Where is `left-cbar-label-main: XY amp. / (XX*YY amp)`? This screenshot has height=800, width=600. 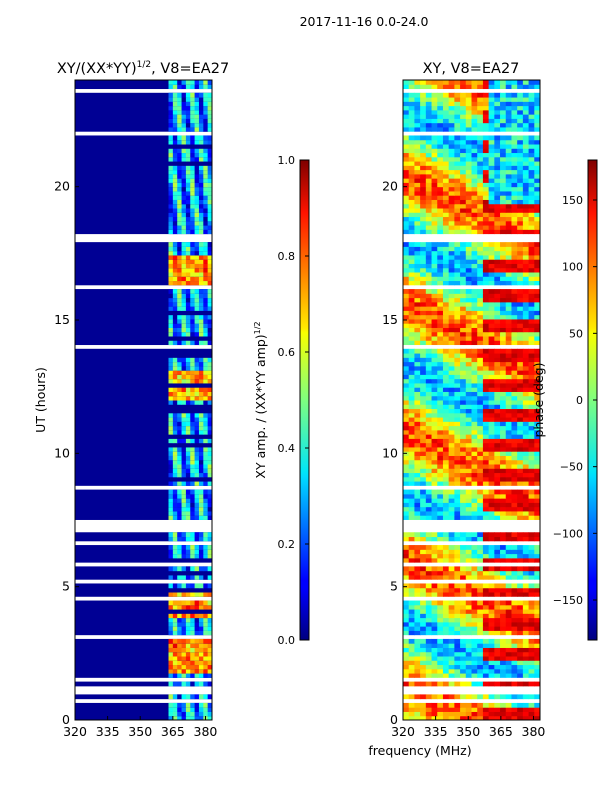
left-cbar-label-main: XY amp. / (XX*YY amp) is located at coordinates (260, 406).